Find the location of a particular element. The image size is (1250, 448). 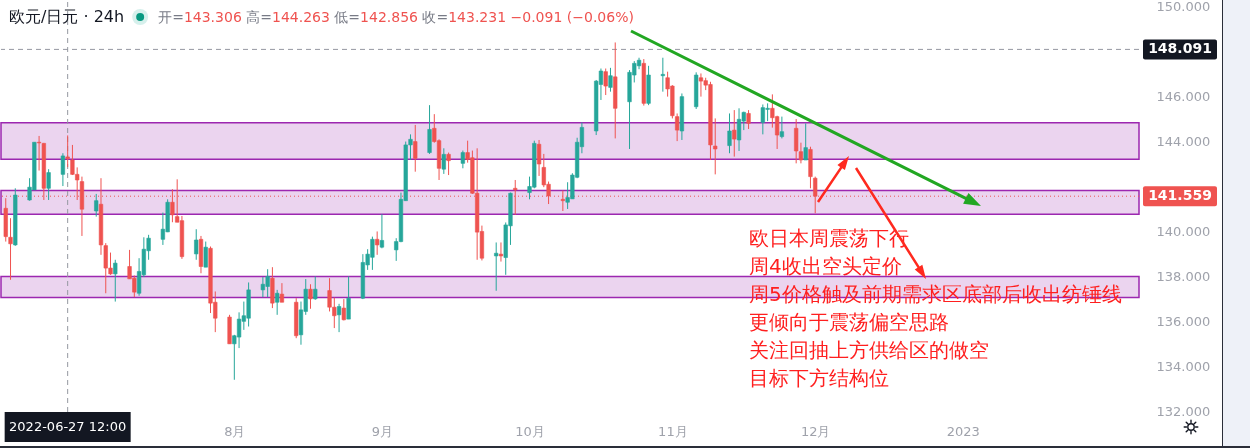

text: 开=143.306 高=144.263 低=142.856 收=143.231 −0.091 (−0.06%) is located at coordinates (396, 17).